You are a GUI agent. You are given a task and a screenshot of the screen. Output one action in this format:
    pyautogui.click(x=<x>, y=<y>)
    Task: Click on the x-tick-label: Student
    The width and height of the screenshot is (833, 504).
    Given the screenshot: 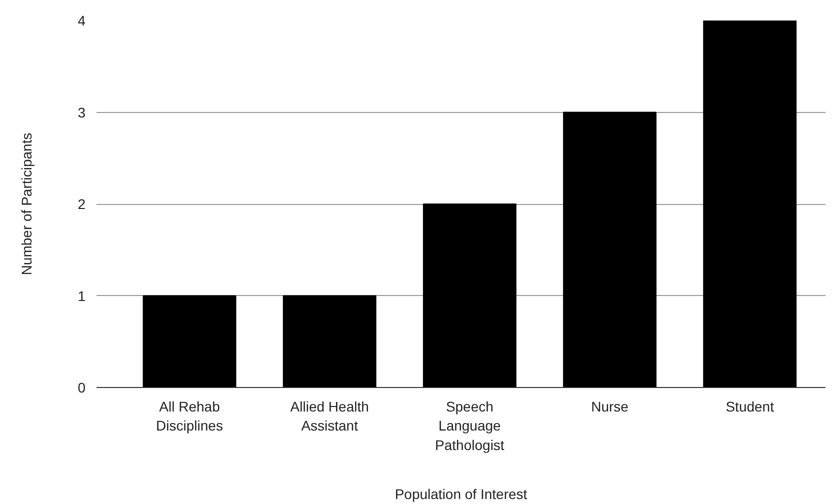 What is the action you would take?
    pyautogui.click(x=750, y=406)
    